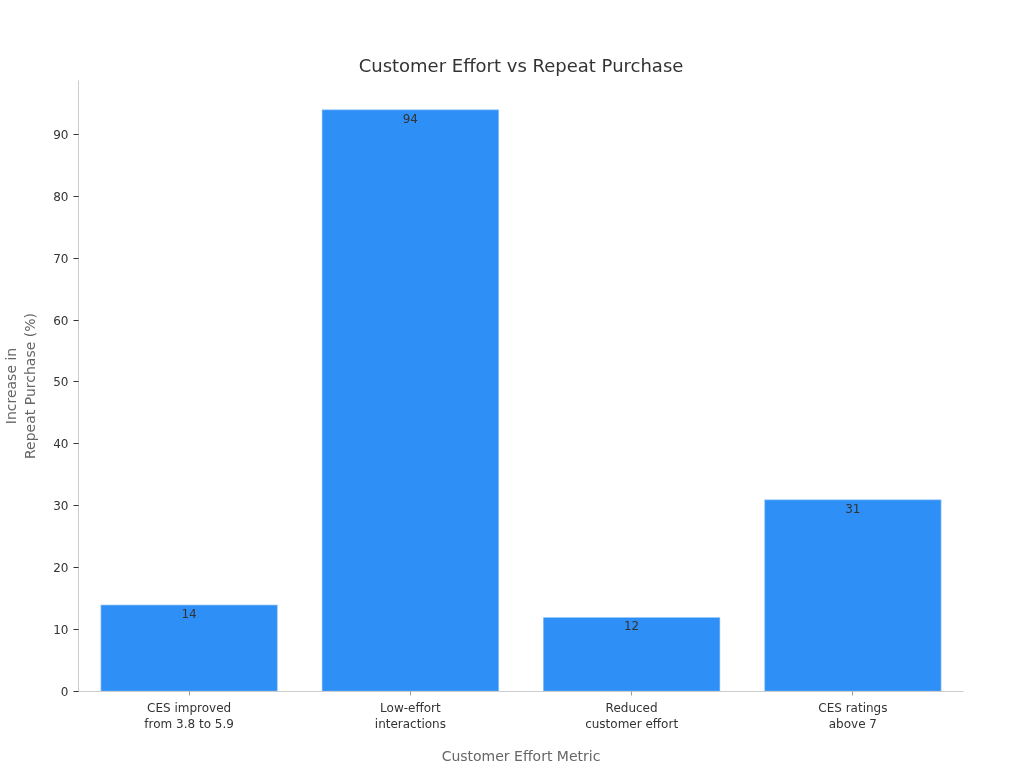 This screenshot has height=768, width=1024. What do you see at coordinates (410, 118) in the screenshot?
I see `data-label: 94` at bounding box center [410, 118].